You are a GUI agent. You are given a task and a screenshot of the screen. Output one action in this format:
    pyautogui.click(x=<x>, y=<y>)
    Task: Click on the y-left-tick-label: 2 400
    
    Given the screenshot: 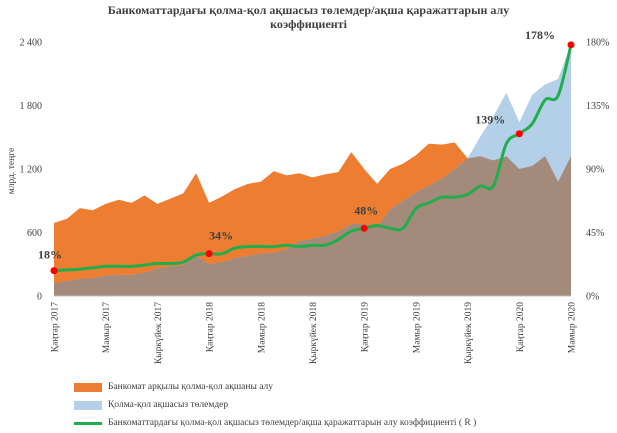 What is the action you would take?
    pyautogui.click(x=31, y=43)
    